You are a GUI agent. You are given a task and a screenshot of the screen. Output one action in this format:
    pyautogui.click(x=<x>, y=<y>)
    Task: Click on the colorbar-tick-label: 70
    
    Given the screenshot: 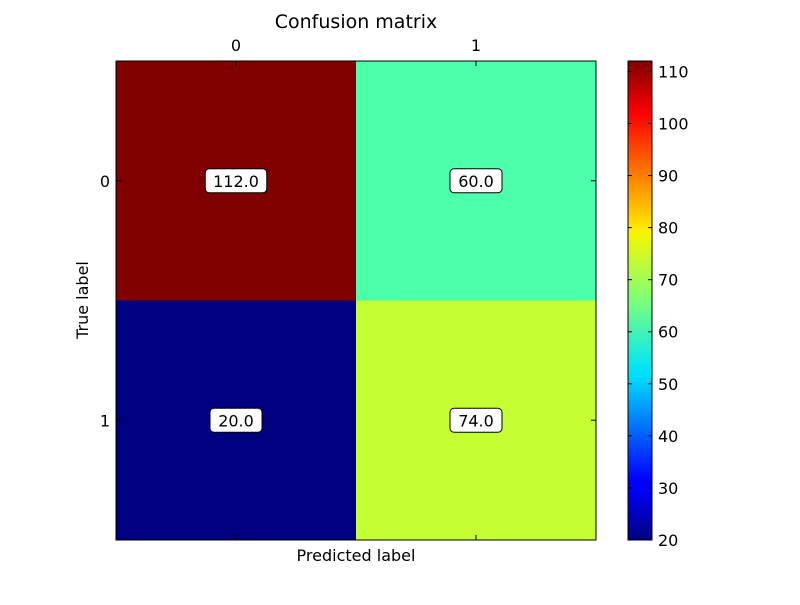 What is the action you would take?
    pyautogui.click(x=668, y=280)
    